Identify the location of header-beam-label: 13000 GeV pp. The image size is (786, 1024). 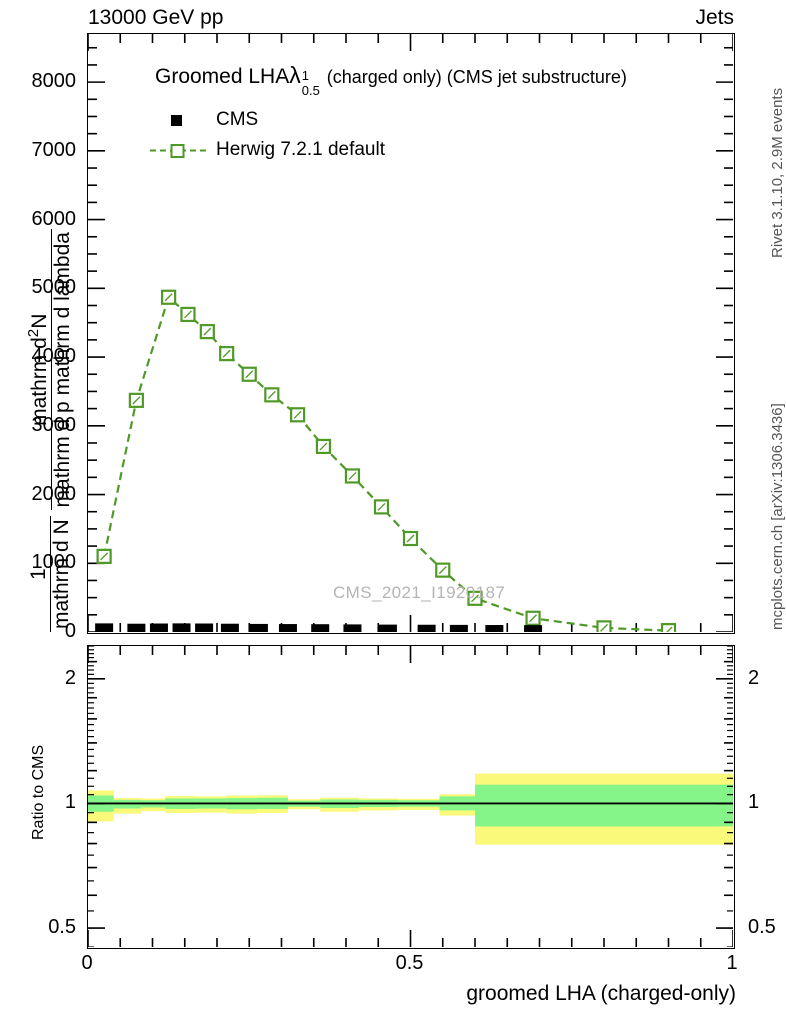
(156, 17).